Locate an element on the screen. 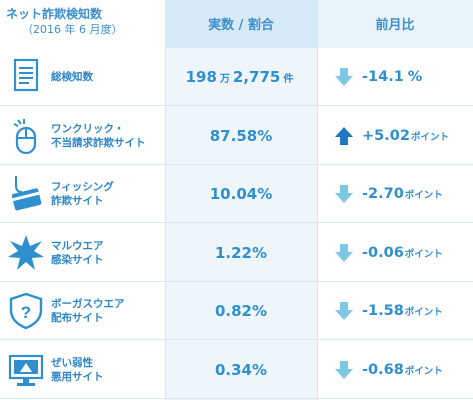 Image resolution: width=473 pixels, height=400 pixels. column-header-value: 実数 / 割合 is located at coordinates (241, 25).